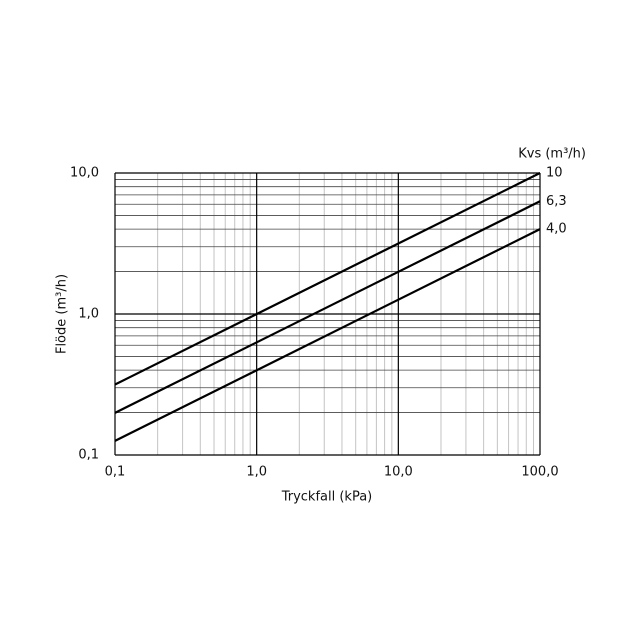 The height and width of the screenshot is (640, 640). I want to click on x-tick-label: 100,0, so click(539, 472).